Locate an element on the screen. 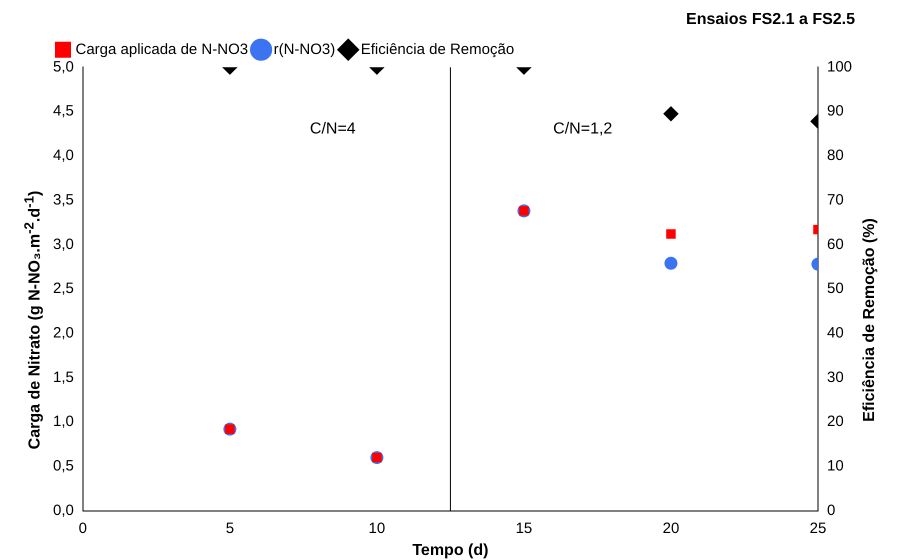 This screenshot has height=560, width=905. legend-label: Carga aplicada de N-NO3 is located at coordinates (162, 49).